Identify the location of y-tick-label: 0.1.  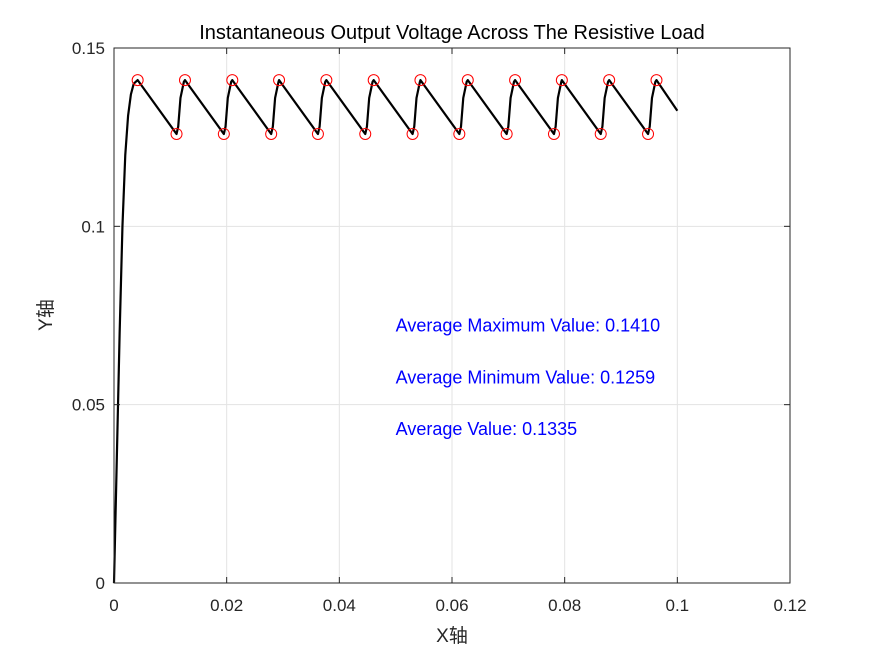
(93, 226).